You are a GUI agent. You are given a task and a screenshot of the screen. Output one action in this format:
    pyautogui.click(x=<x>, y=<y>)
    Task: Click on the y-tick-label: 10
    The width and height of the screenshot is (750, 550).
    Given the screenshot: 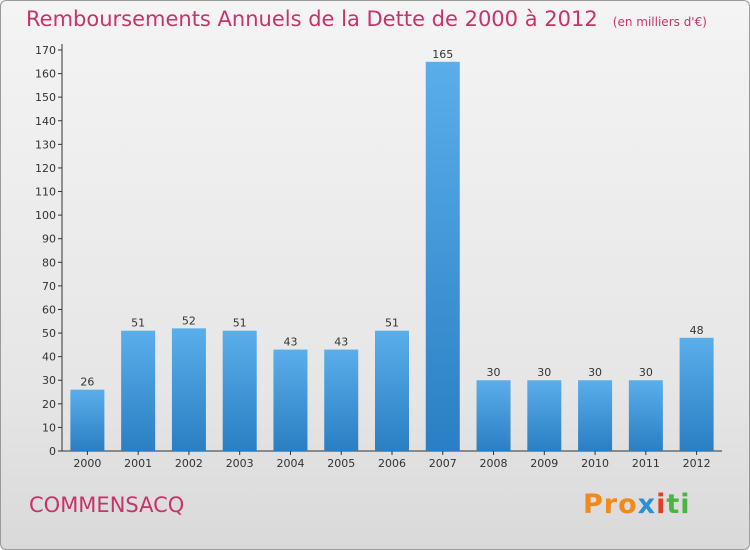 What is the action you would take?
    pyautogui.click(x=49, y=427)
    